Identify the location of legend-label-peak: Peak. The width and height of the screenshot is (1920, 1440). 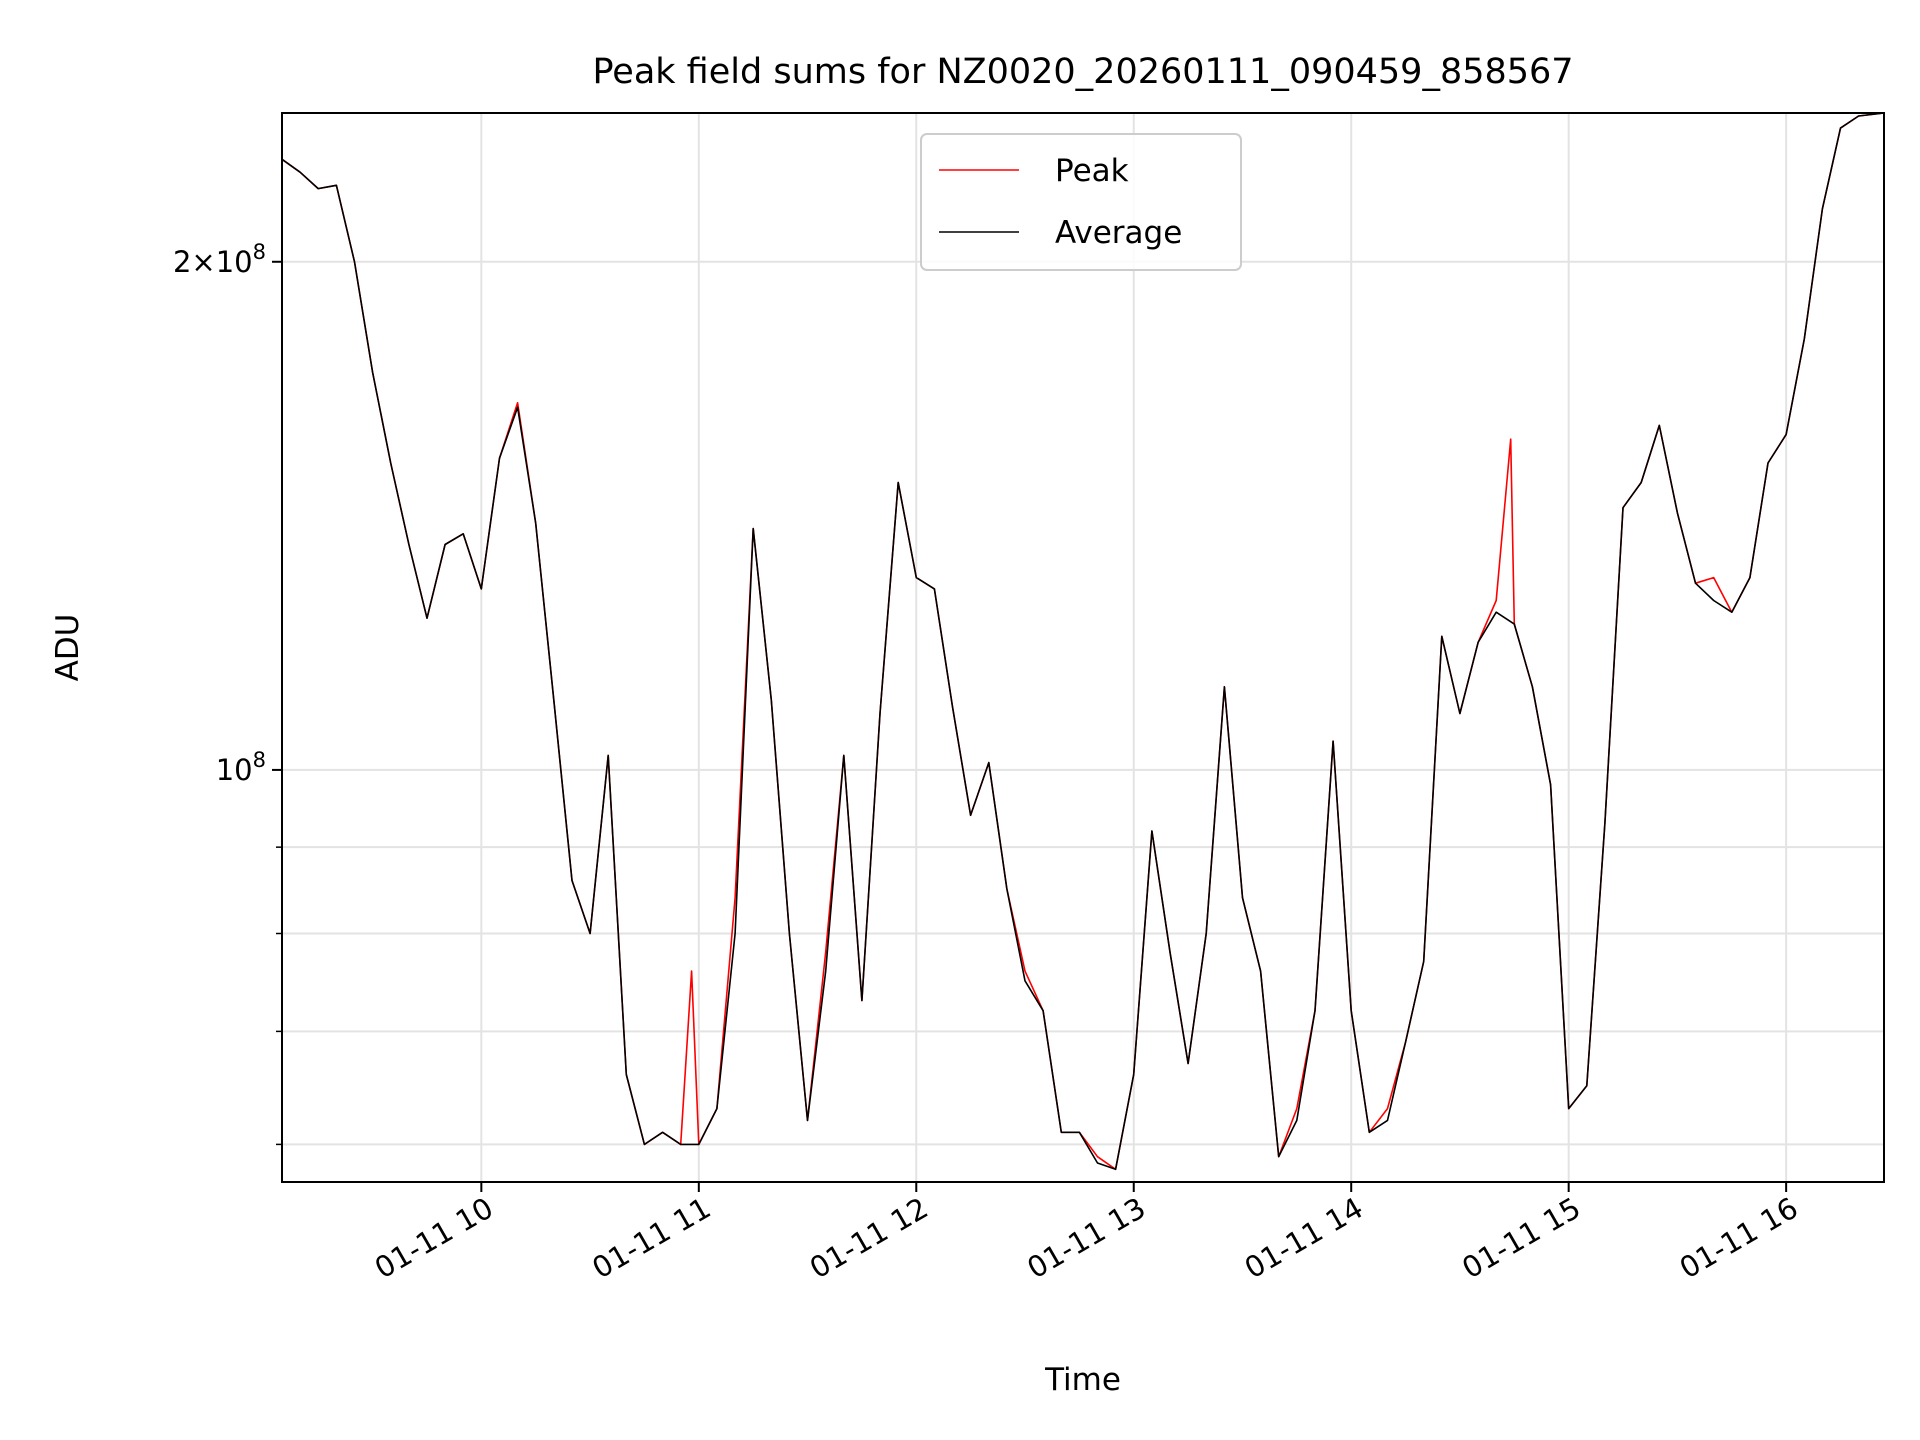
(1092, 171).